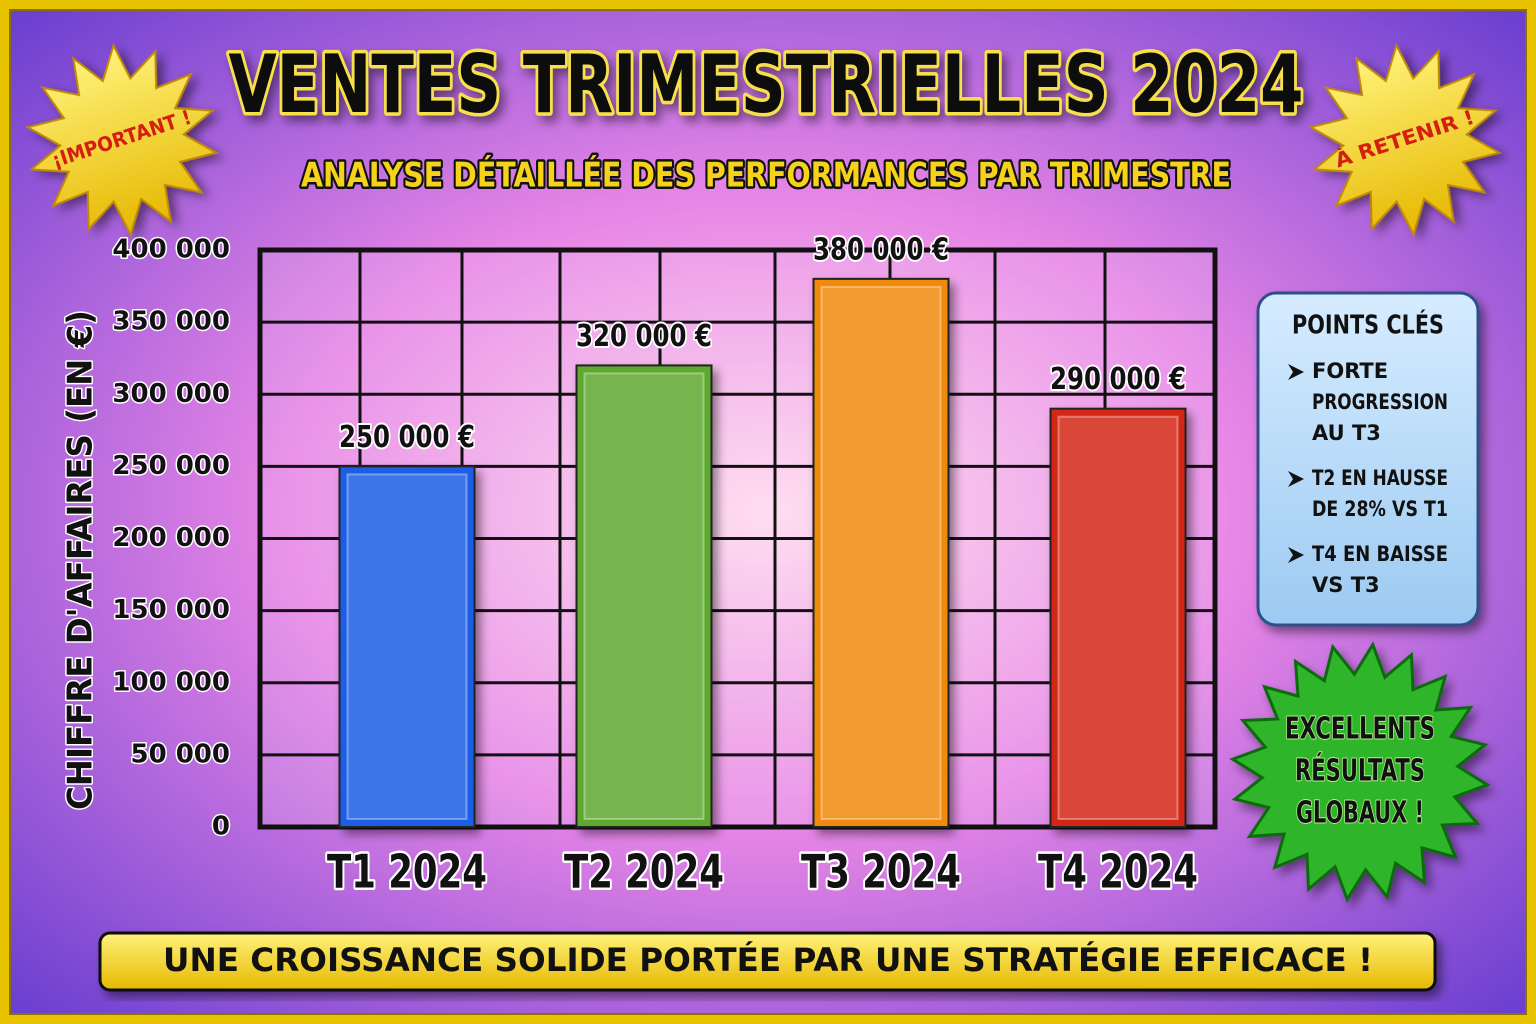  Describe the element at coordinates (171, 466) in the screenshot. I see `y-tick-label: 250 000` at that location.